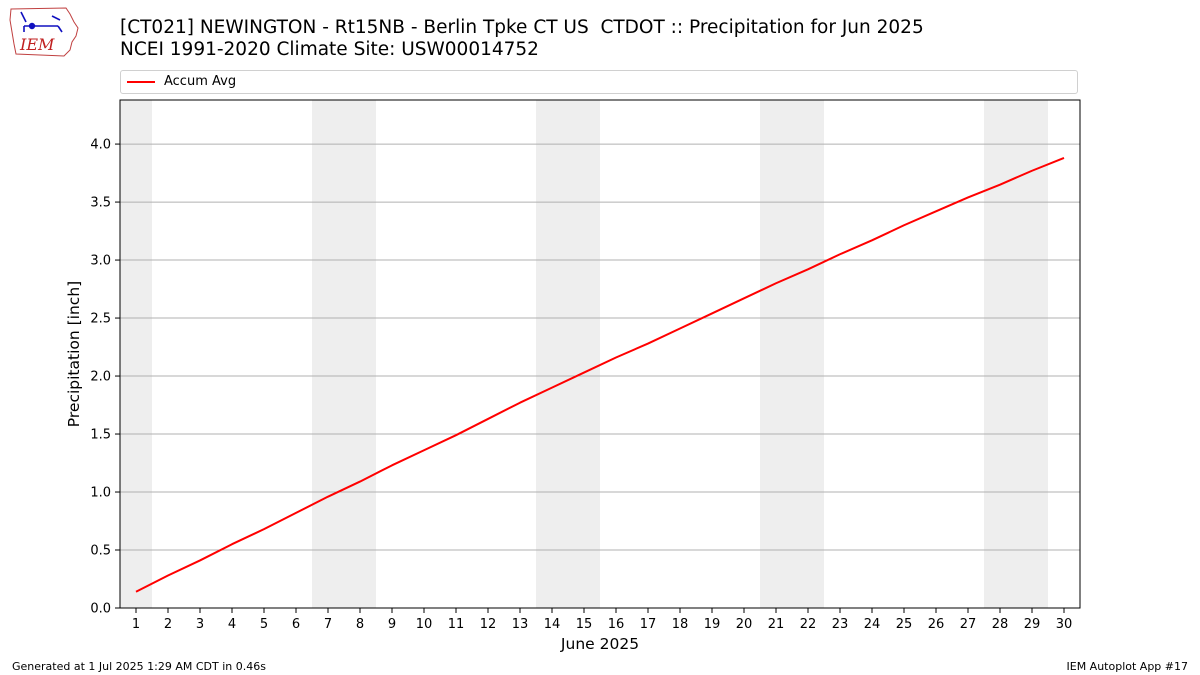  What do you see at coordinates (1127, 666) in the screenshot?
I see `app-id-label: IEM Autoplot App #17` at bounding box center [1127, 666].